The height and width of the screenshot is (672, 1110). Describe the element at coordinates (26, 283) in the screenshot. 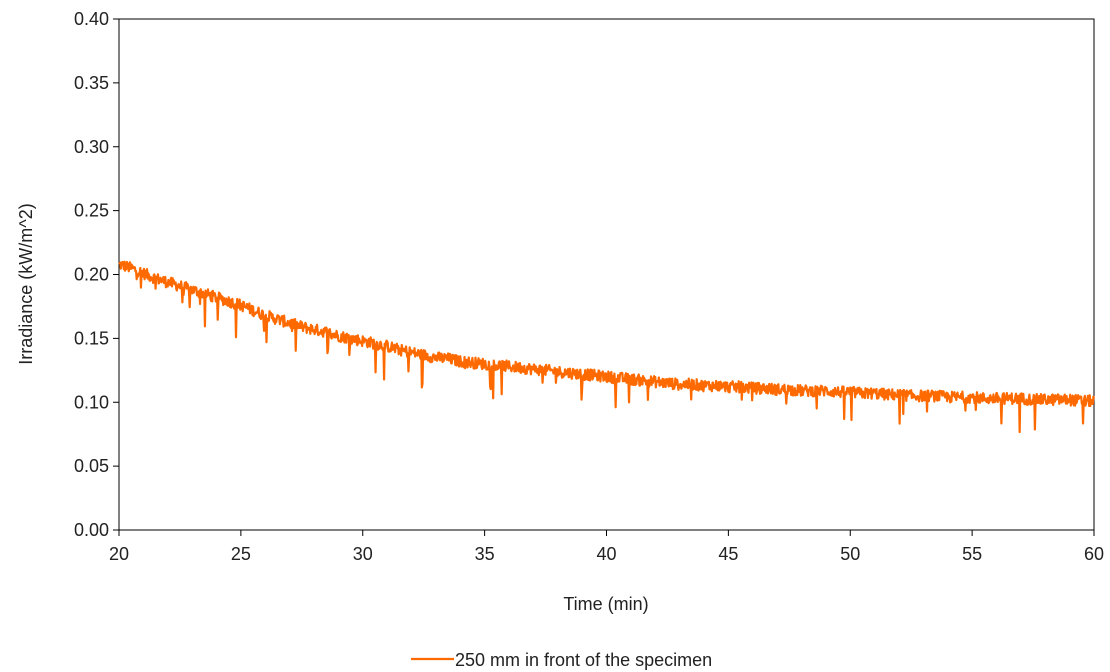

I see `y-axis-title: Irradiance (kW/m^2)` at that location.